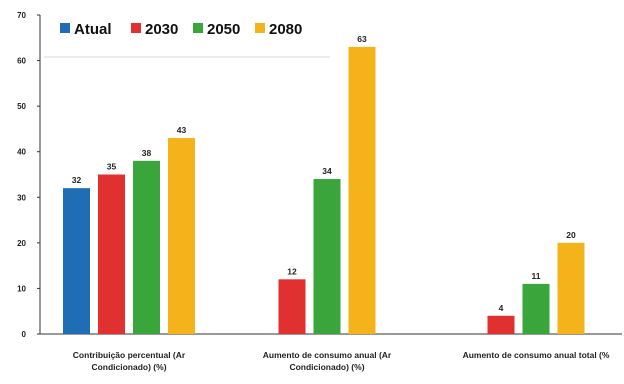  I want to click on legend-label: 2050, so click(223, 29).